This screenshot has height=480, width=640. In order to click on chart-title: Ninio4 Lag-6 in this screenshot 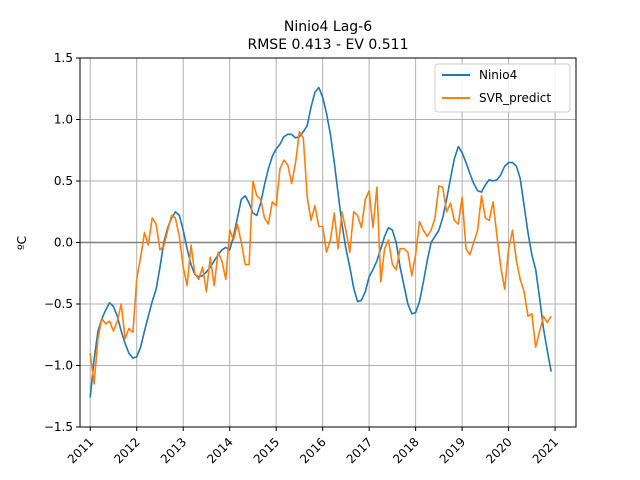, I will do `click(328, 27)`.